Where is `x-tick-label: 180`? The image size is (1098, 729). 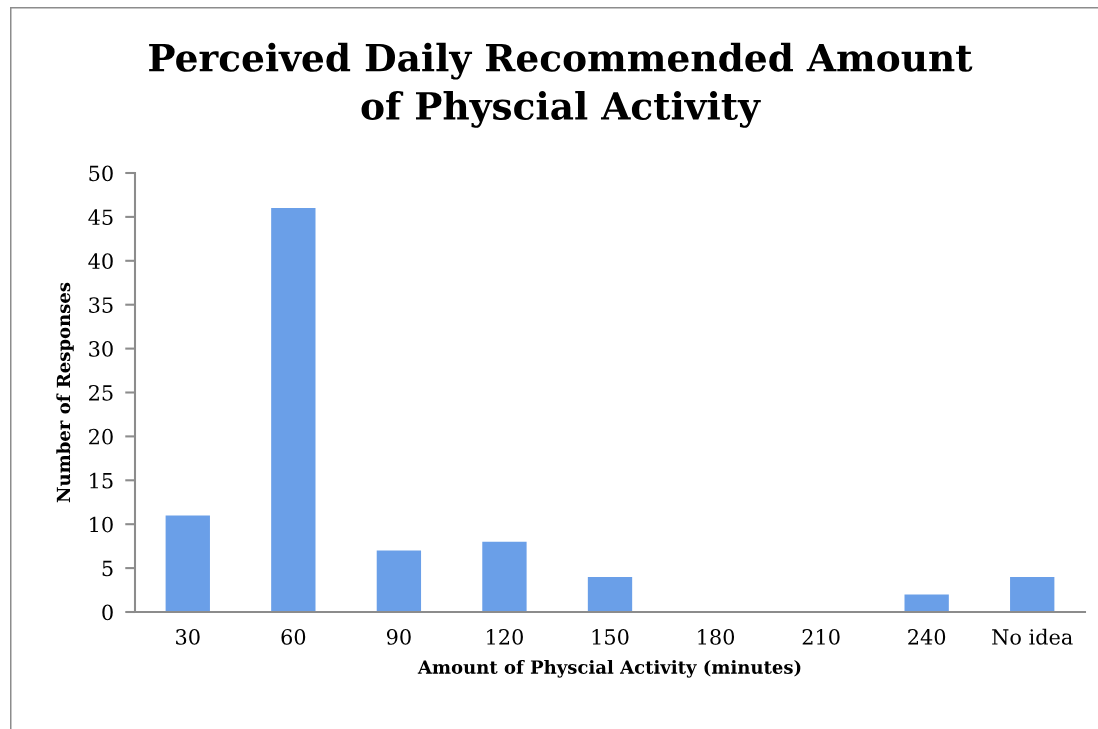 x-tick-label: 180 is located at coordinates (716, 637).